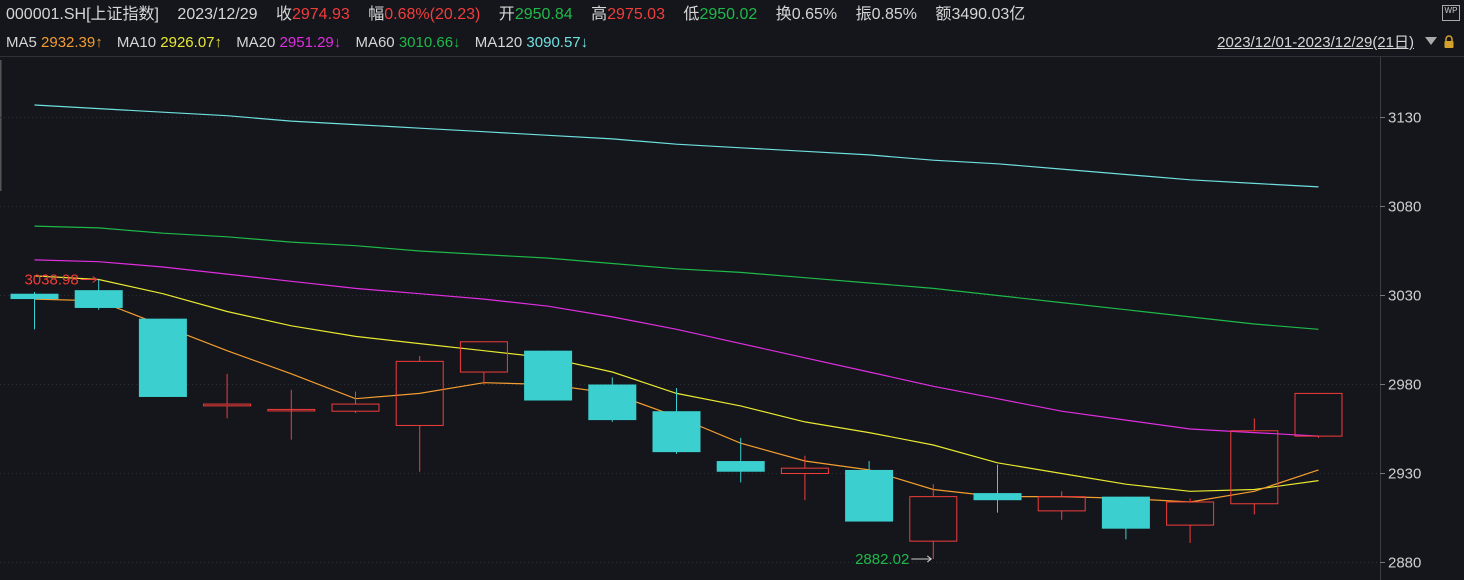 The image size is (1464, 580). I want to click on low-label: 低, so click(691, 14).